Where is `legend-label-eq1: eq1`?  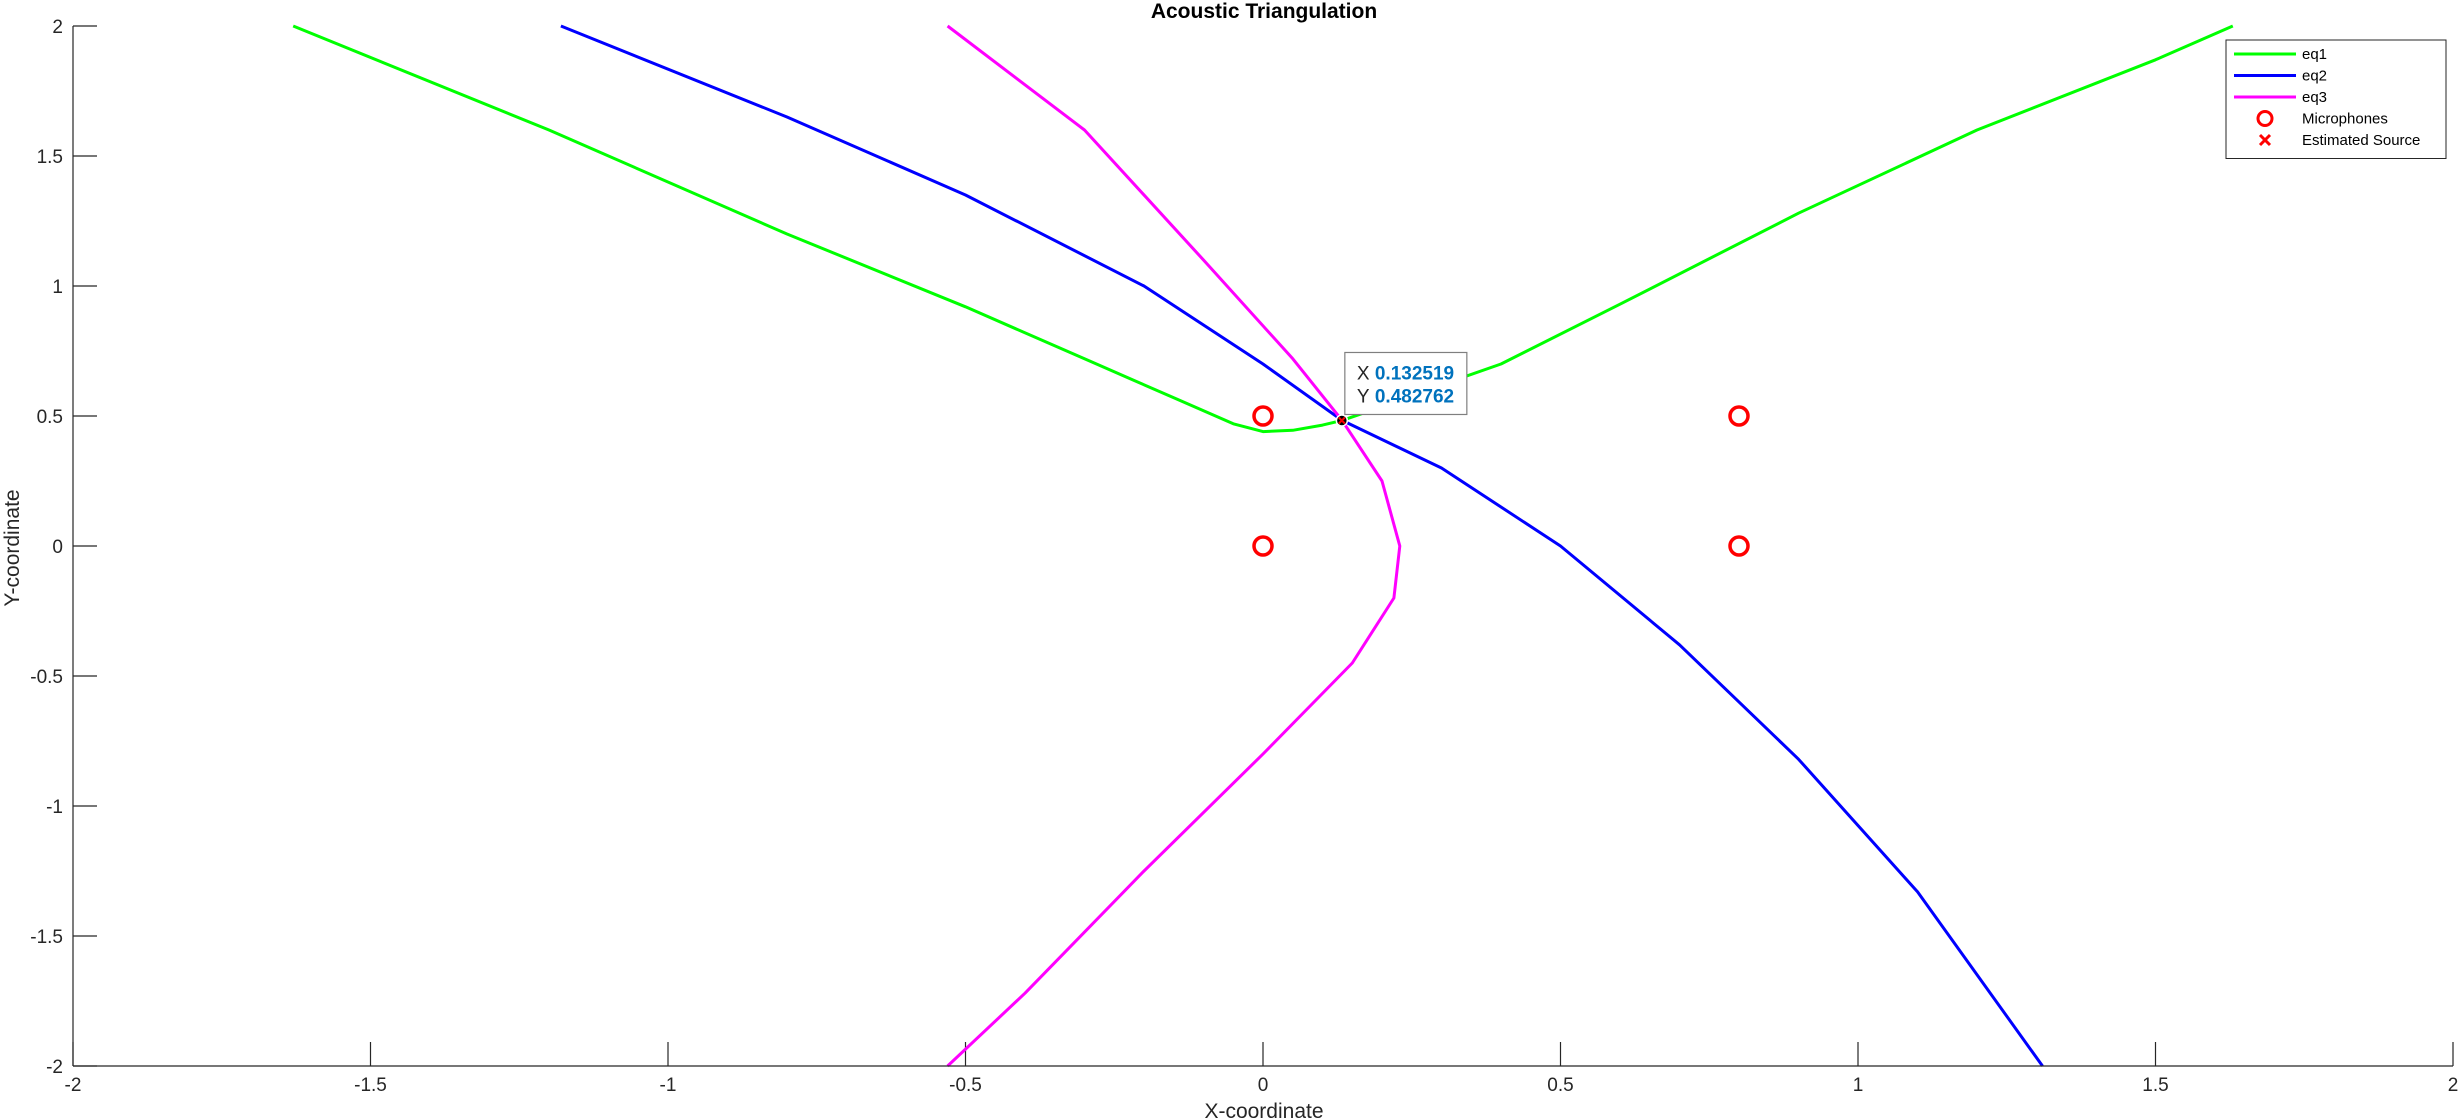
legend-label-eq1: eq1 is located at coordinates (2314, 54).